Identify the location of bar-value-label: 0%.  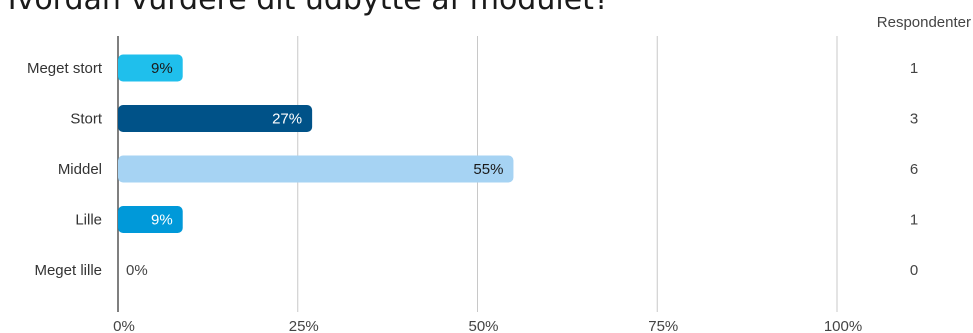
(137, 270).